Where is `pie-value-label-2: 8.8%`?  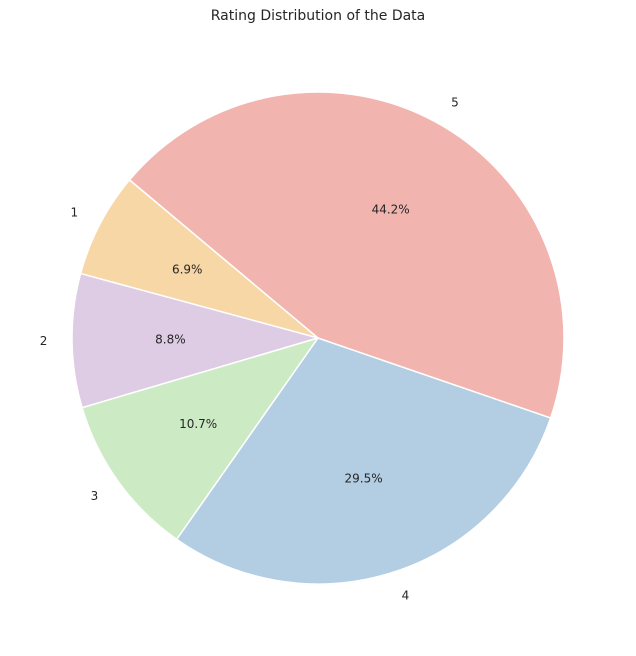
pie-value-label-2: 8.8% is located at coordinates (170, 340).